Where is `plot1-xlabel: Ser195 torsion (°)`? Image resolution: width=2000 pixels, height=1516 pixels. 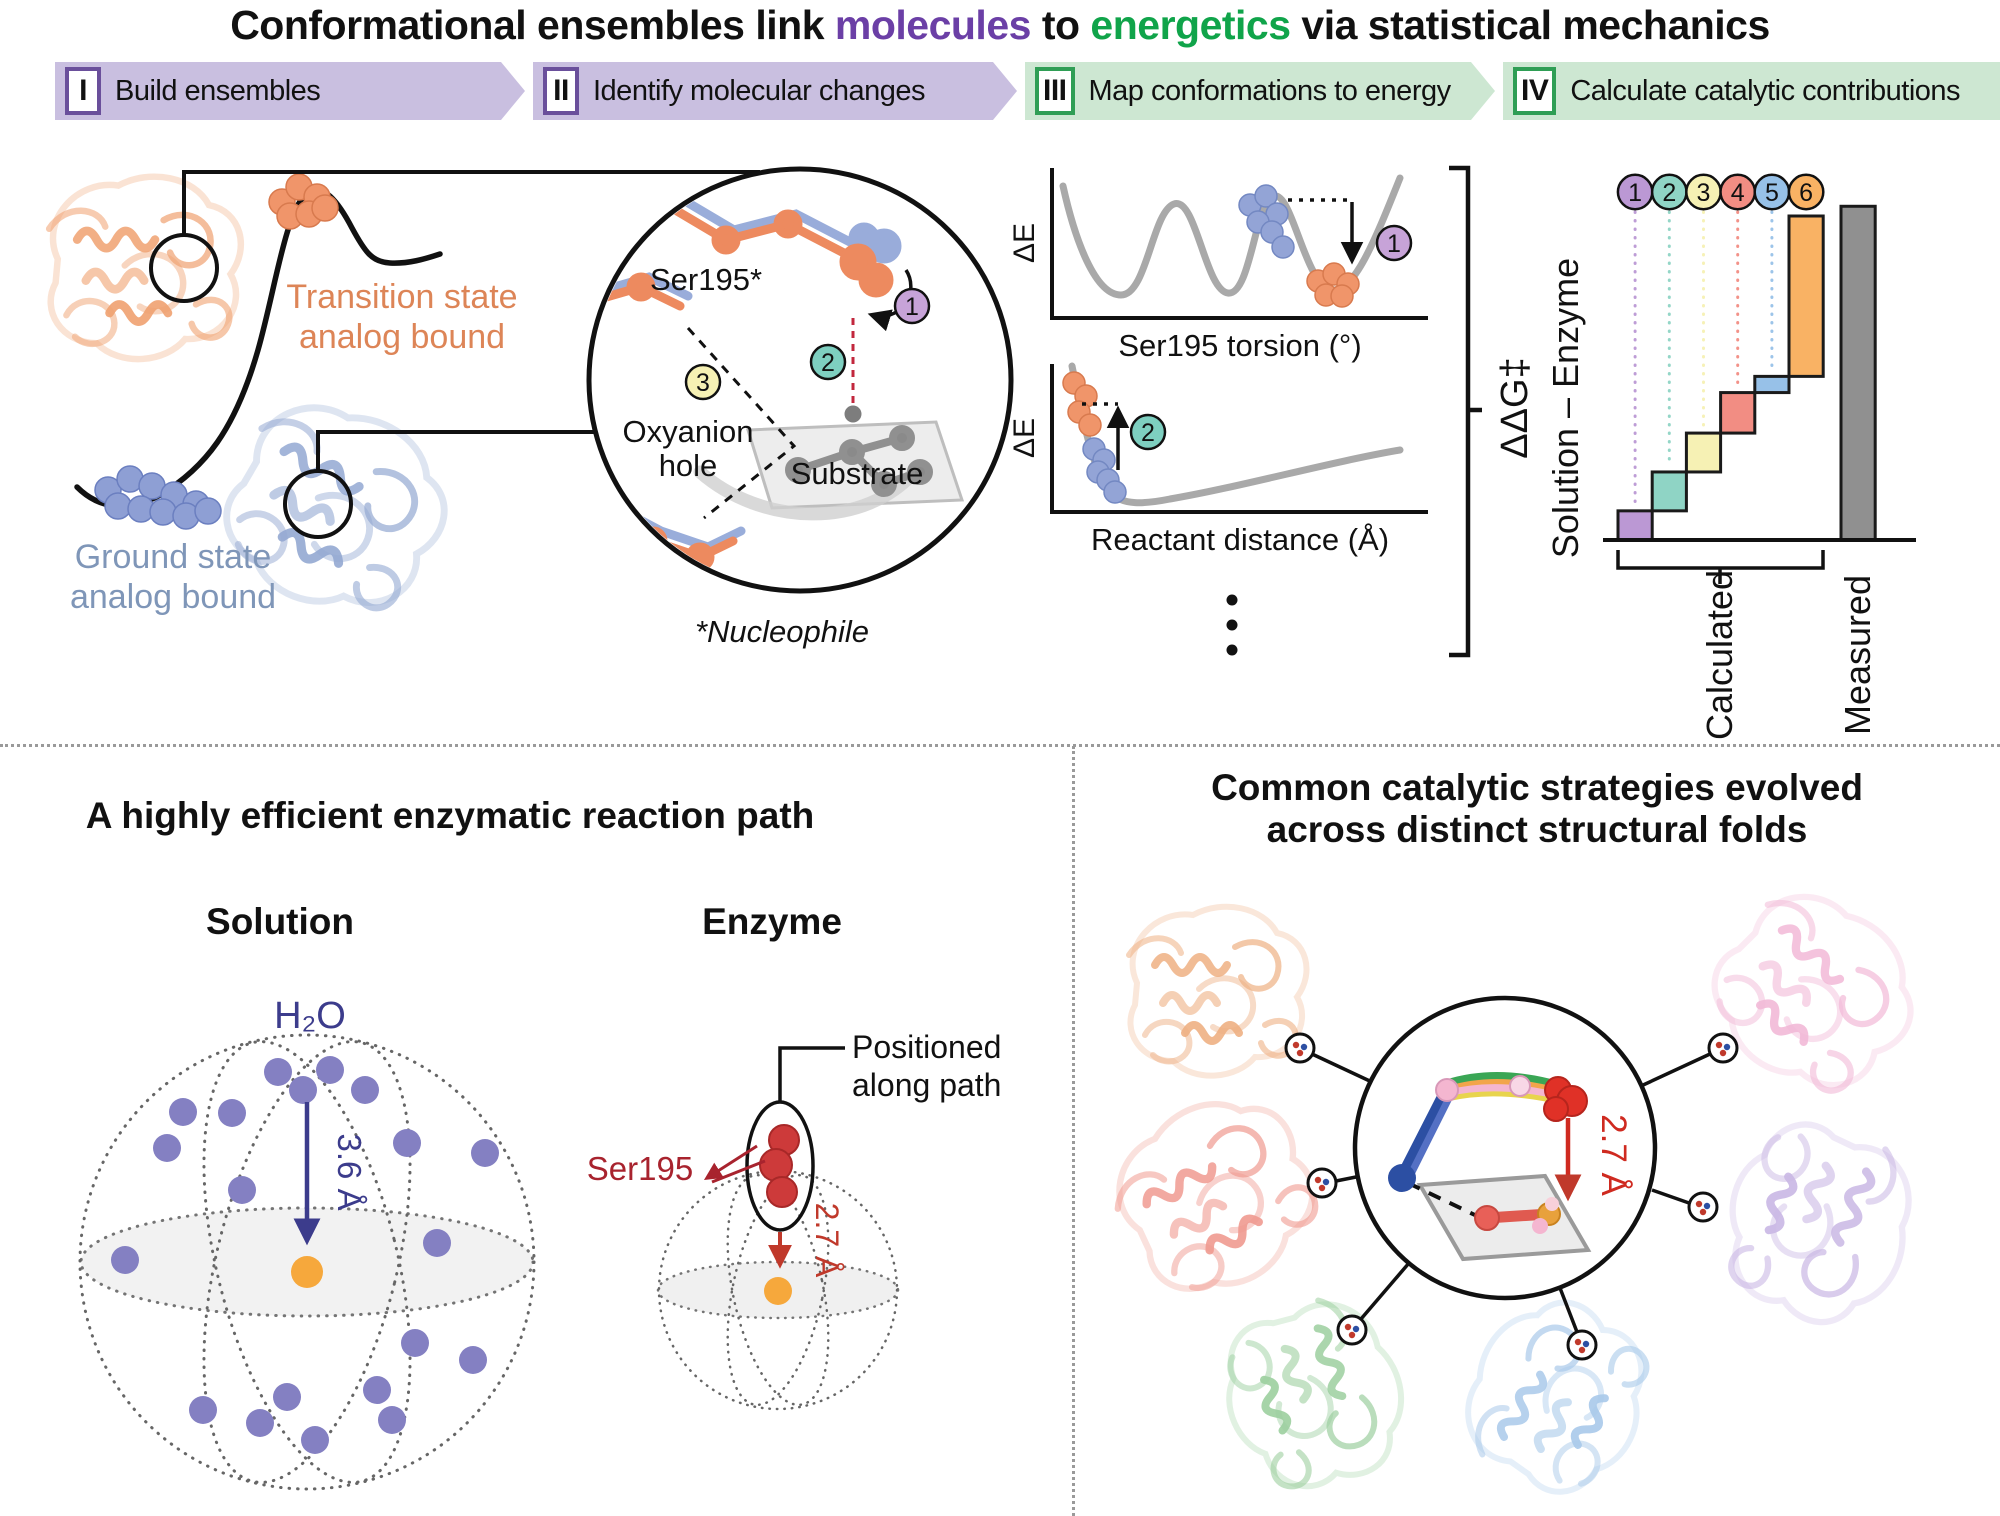 plot1-xlabel: Ser195 torsion (°) is located at coordinates (1239, 345).